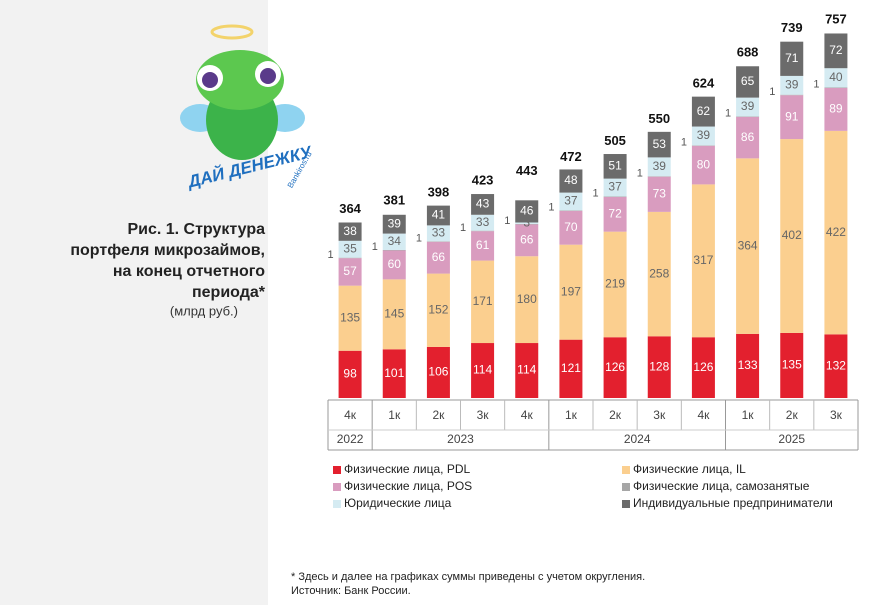 The height and width of the screenshot is (605, 881). Describe the element at coordinates (439, 215) in the screenshot. I see `value-label: 41` at that location.